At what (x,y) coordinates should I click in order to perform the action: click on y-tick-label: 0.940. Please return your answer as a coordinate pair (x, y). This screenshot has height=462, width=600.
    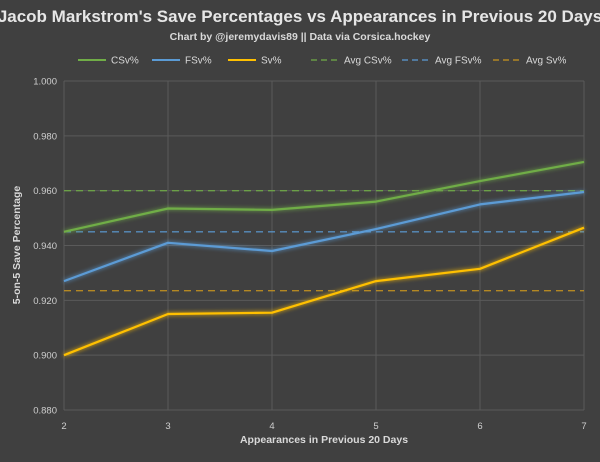
    Looking at the image, I should click on (45, 246).